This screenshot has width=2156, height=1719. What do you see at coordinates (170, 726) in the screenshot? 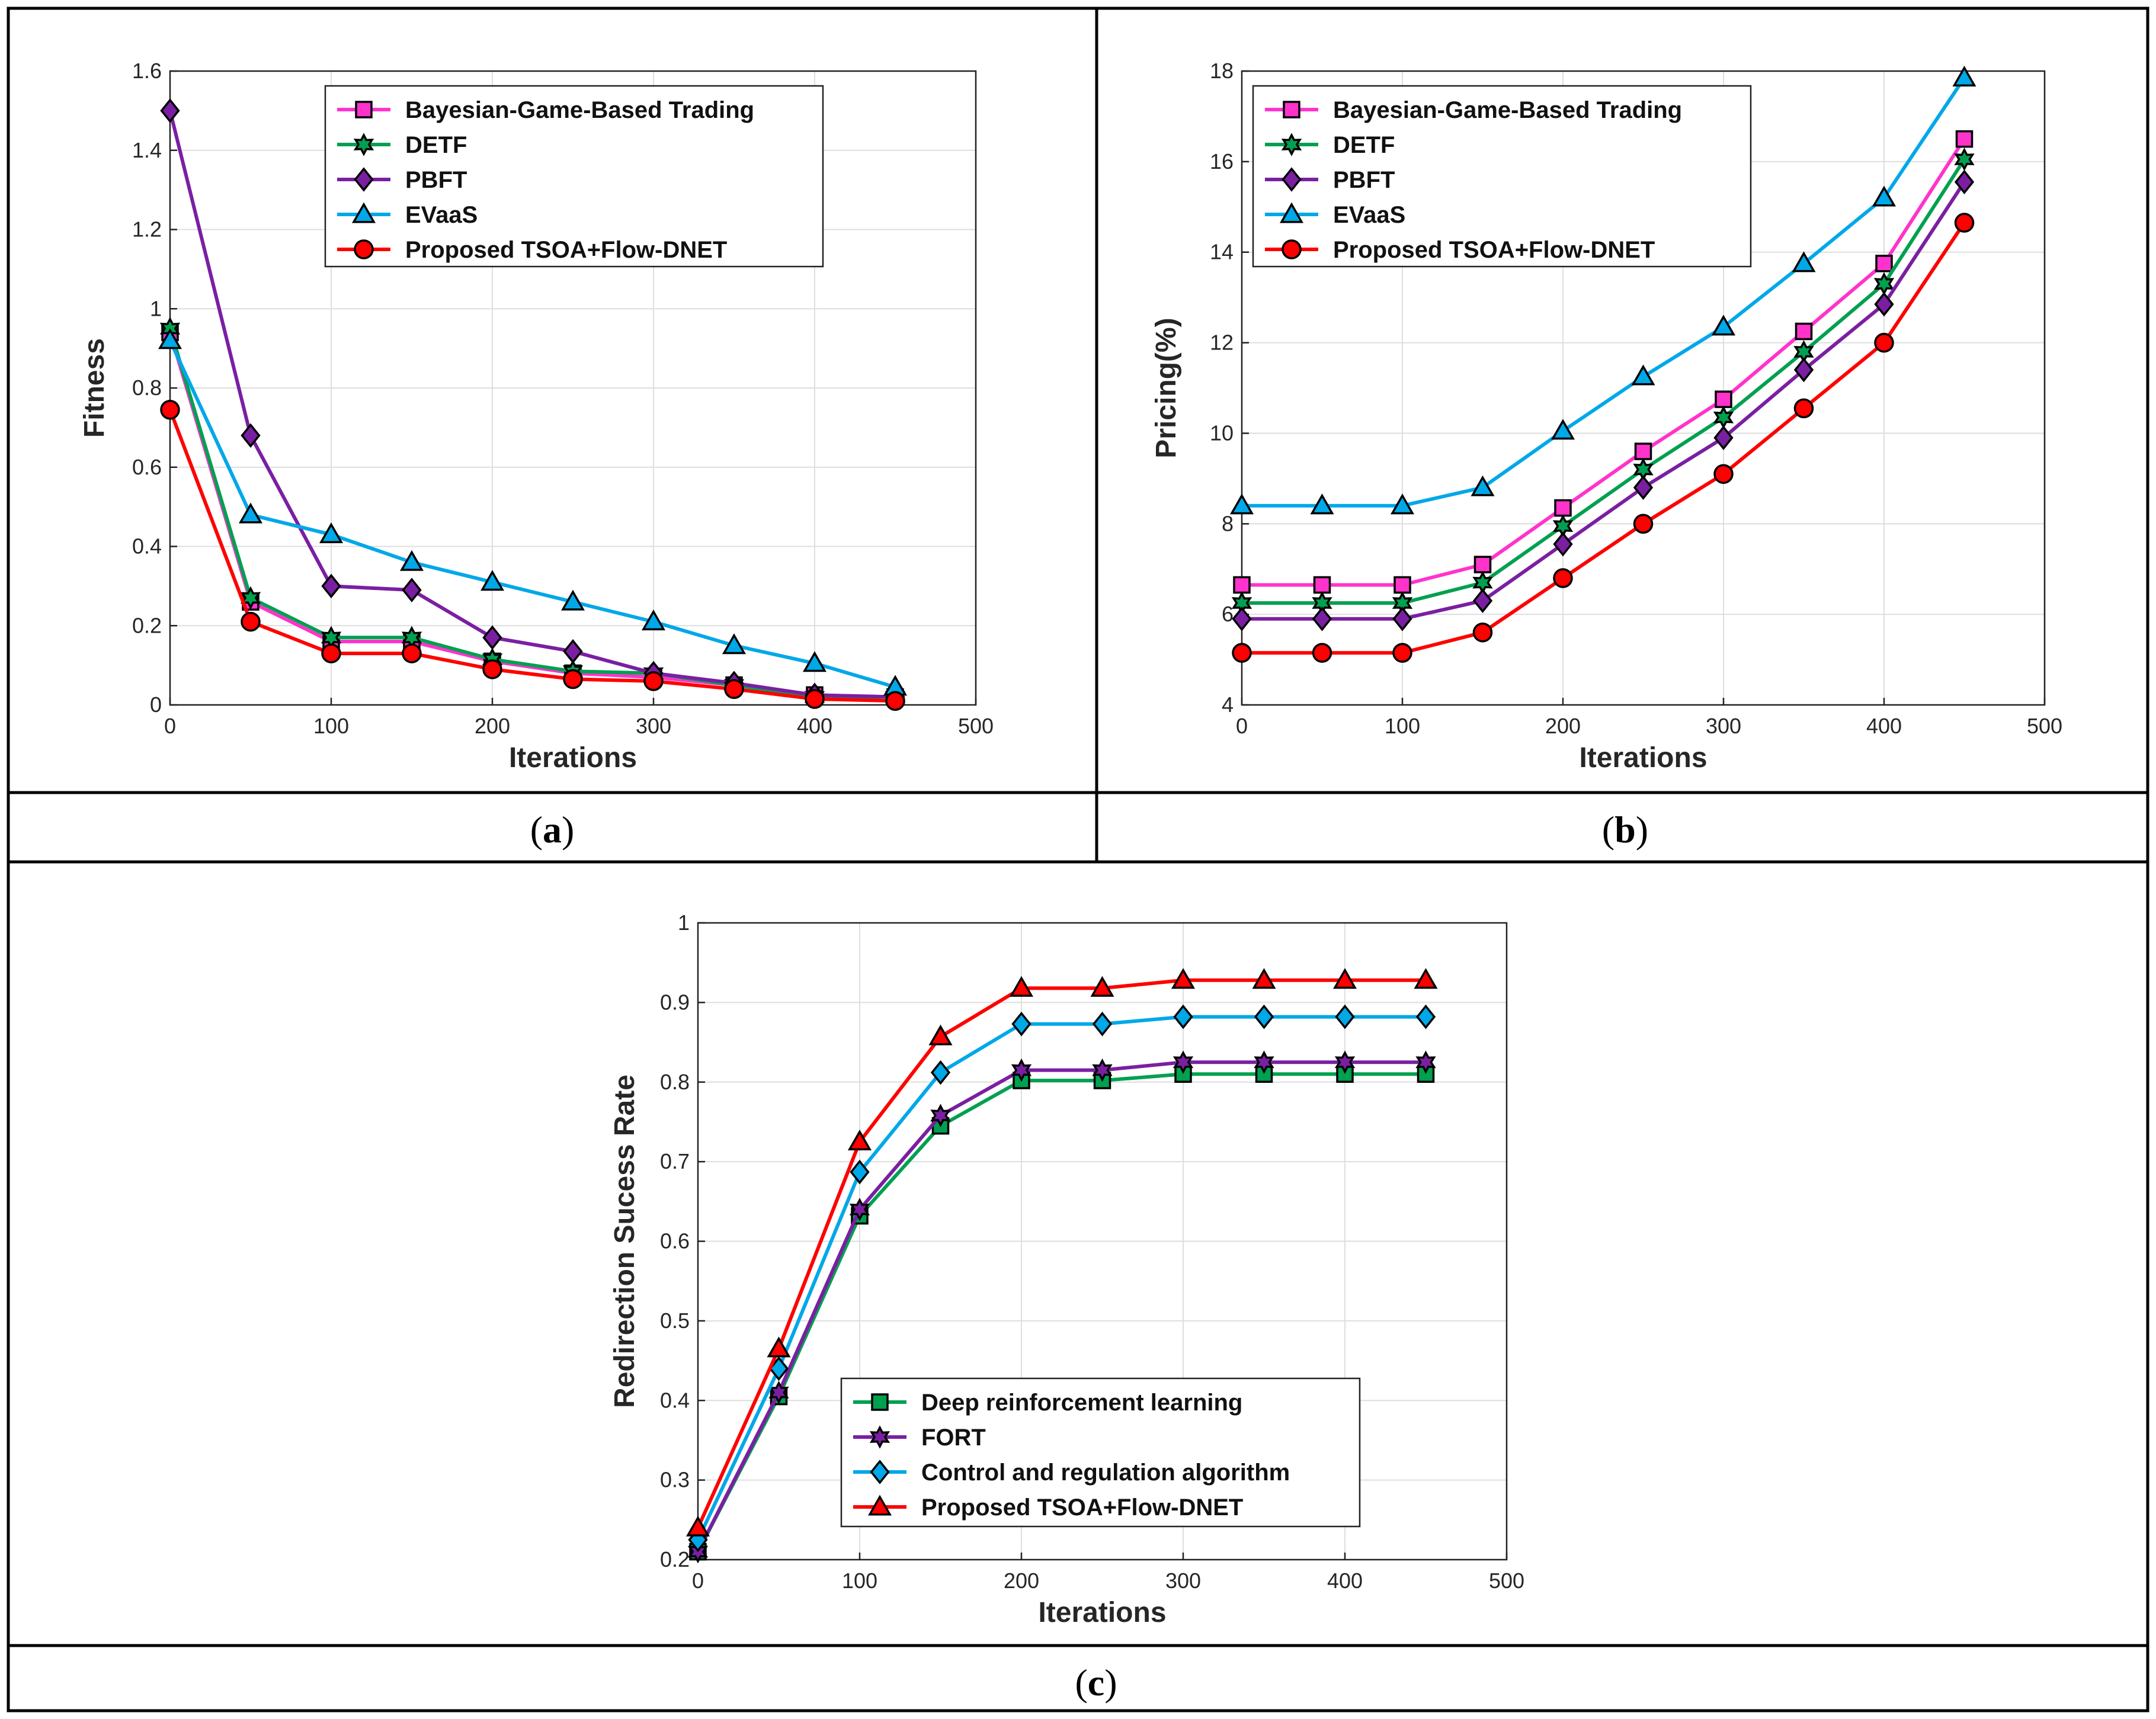
I see `x-tick-label: 0` at bounding box center [170, 726].